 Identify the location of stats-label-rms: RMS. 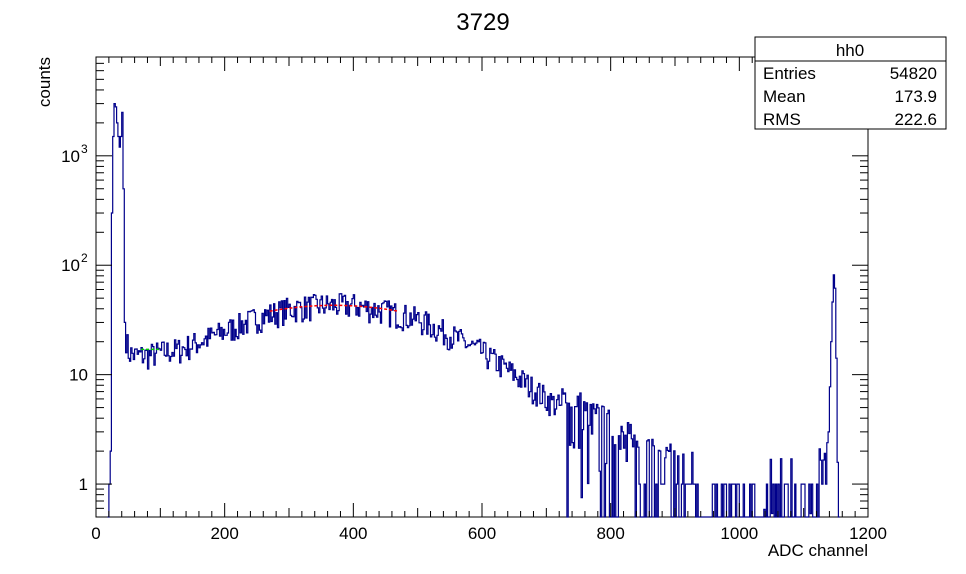
(782, 119).